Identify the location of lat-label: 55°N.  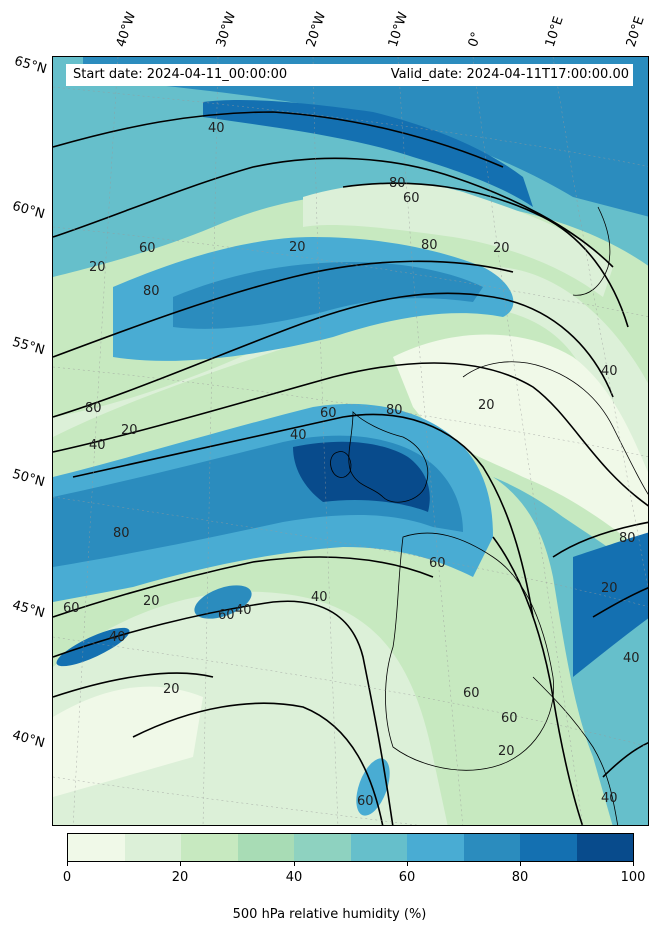
(28, 346).